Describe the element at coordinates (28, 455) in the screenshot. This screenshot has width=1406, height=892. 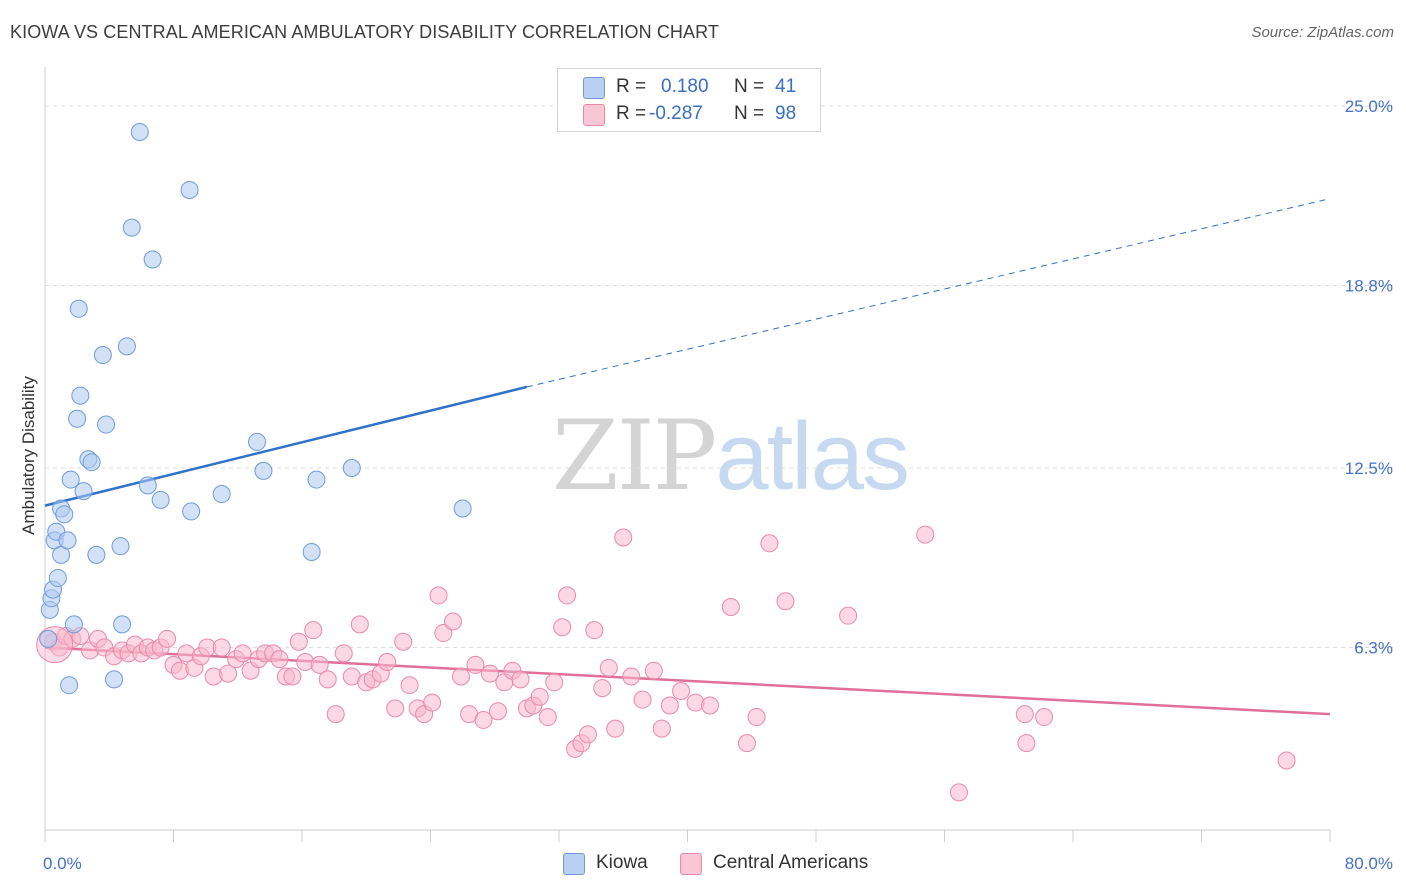
I see `y-axis-label: Ambulatory Disability` at that location.